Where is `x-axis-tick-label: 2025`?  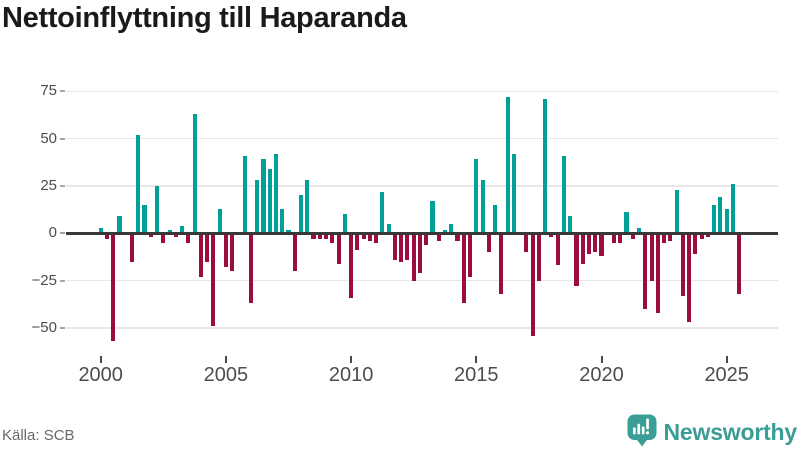 x-axis-tick-label: 2025 is located at coordinates (726, 375).